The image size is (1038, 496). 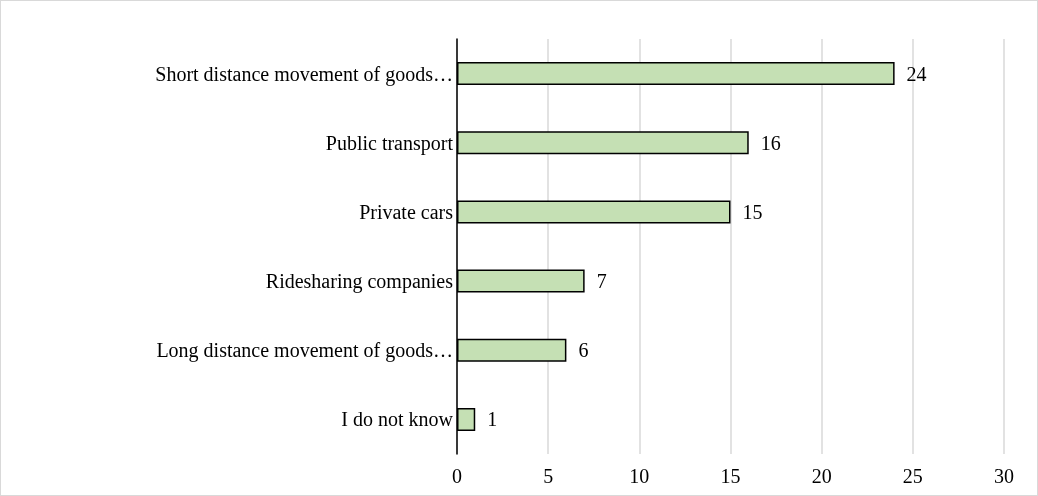 What do you see at coordinates (770, 142) in the screenshot?
I see `data-label: 16` at bounding box center [770, 142].